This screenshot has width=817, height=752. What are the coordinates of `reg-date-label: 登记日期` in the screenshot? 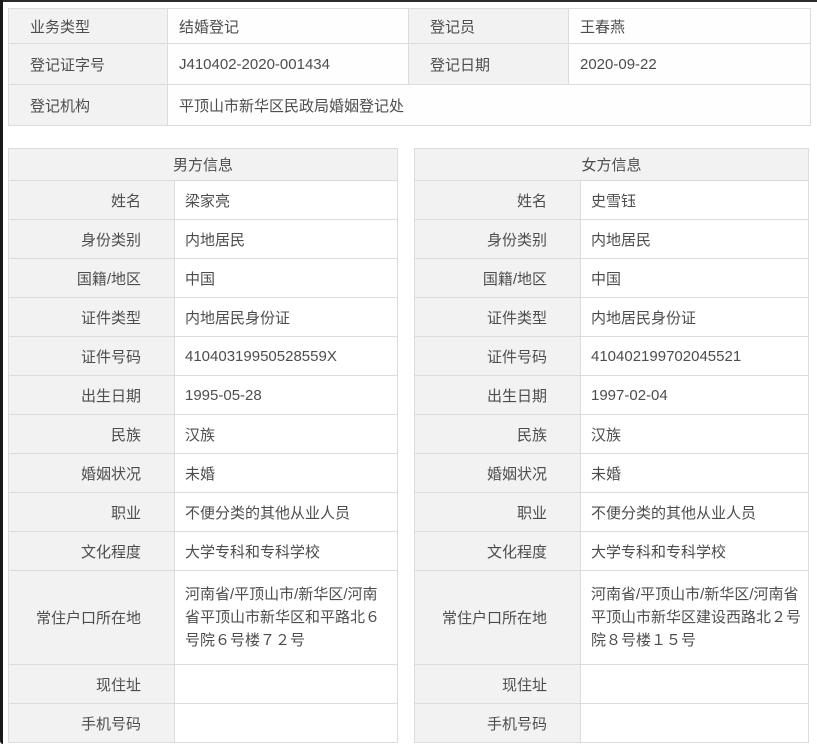 It's located at (488, 64).